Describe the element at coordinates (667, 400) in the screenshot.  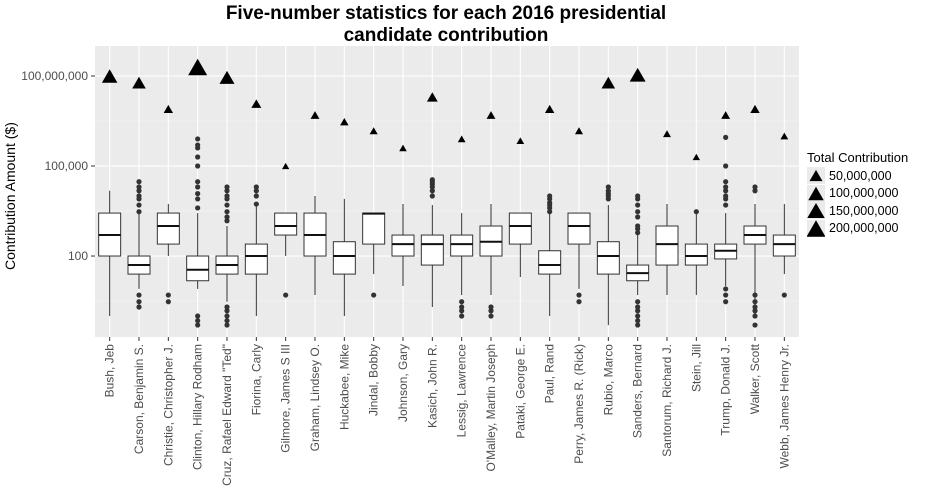
I see `x-tick-label: Santorum, Richard J.` at that location.